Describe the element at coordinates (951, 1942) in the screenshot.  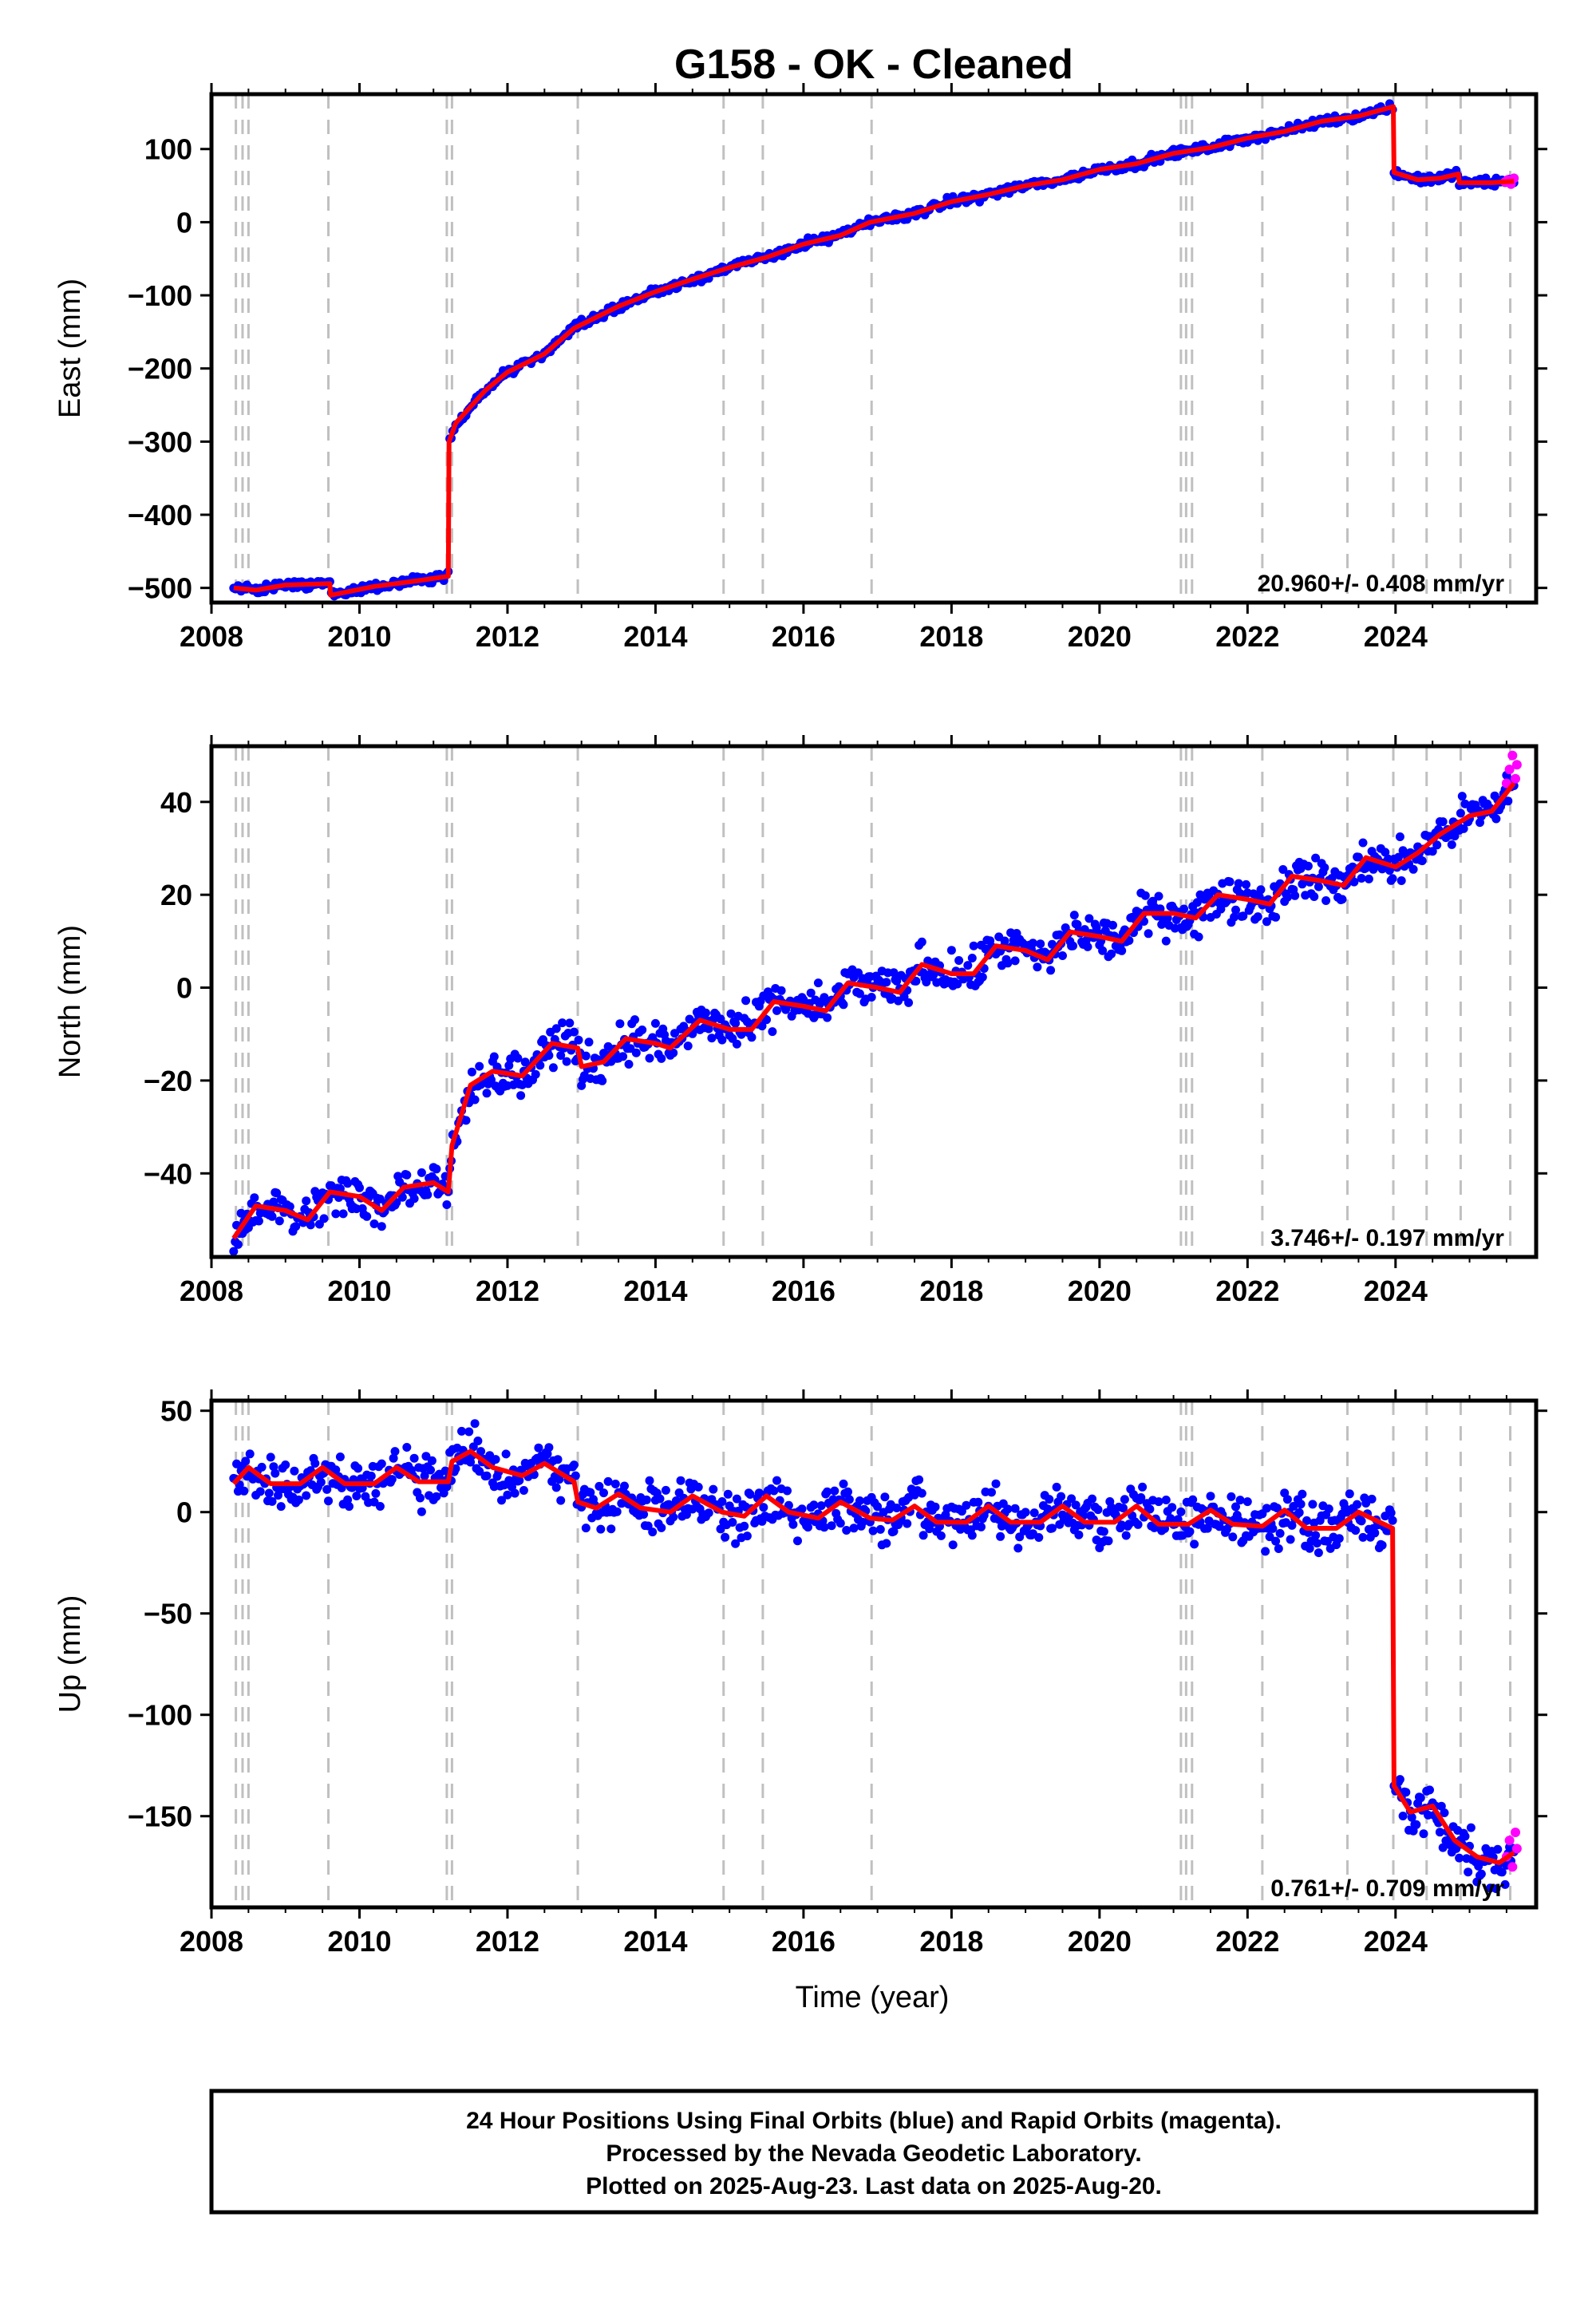
I see `up-xtick-label: 2018` at that location.